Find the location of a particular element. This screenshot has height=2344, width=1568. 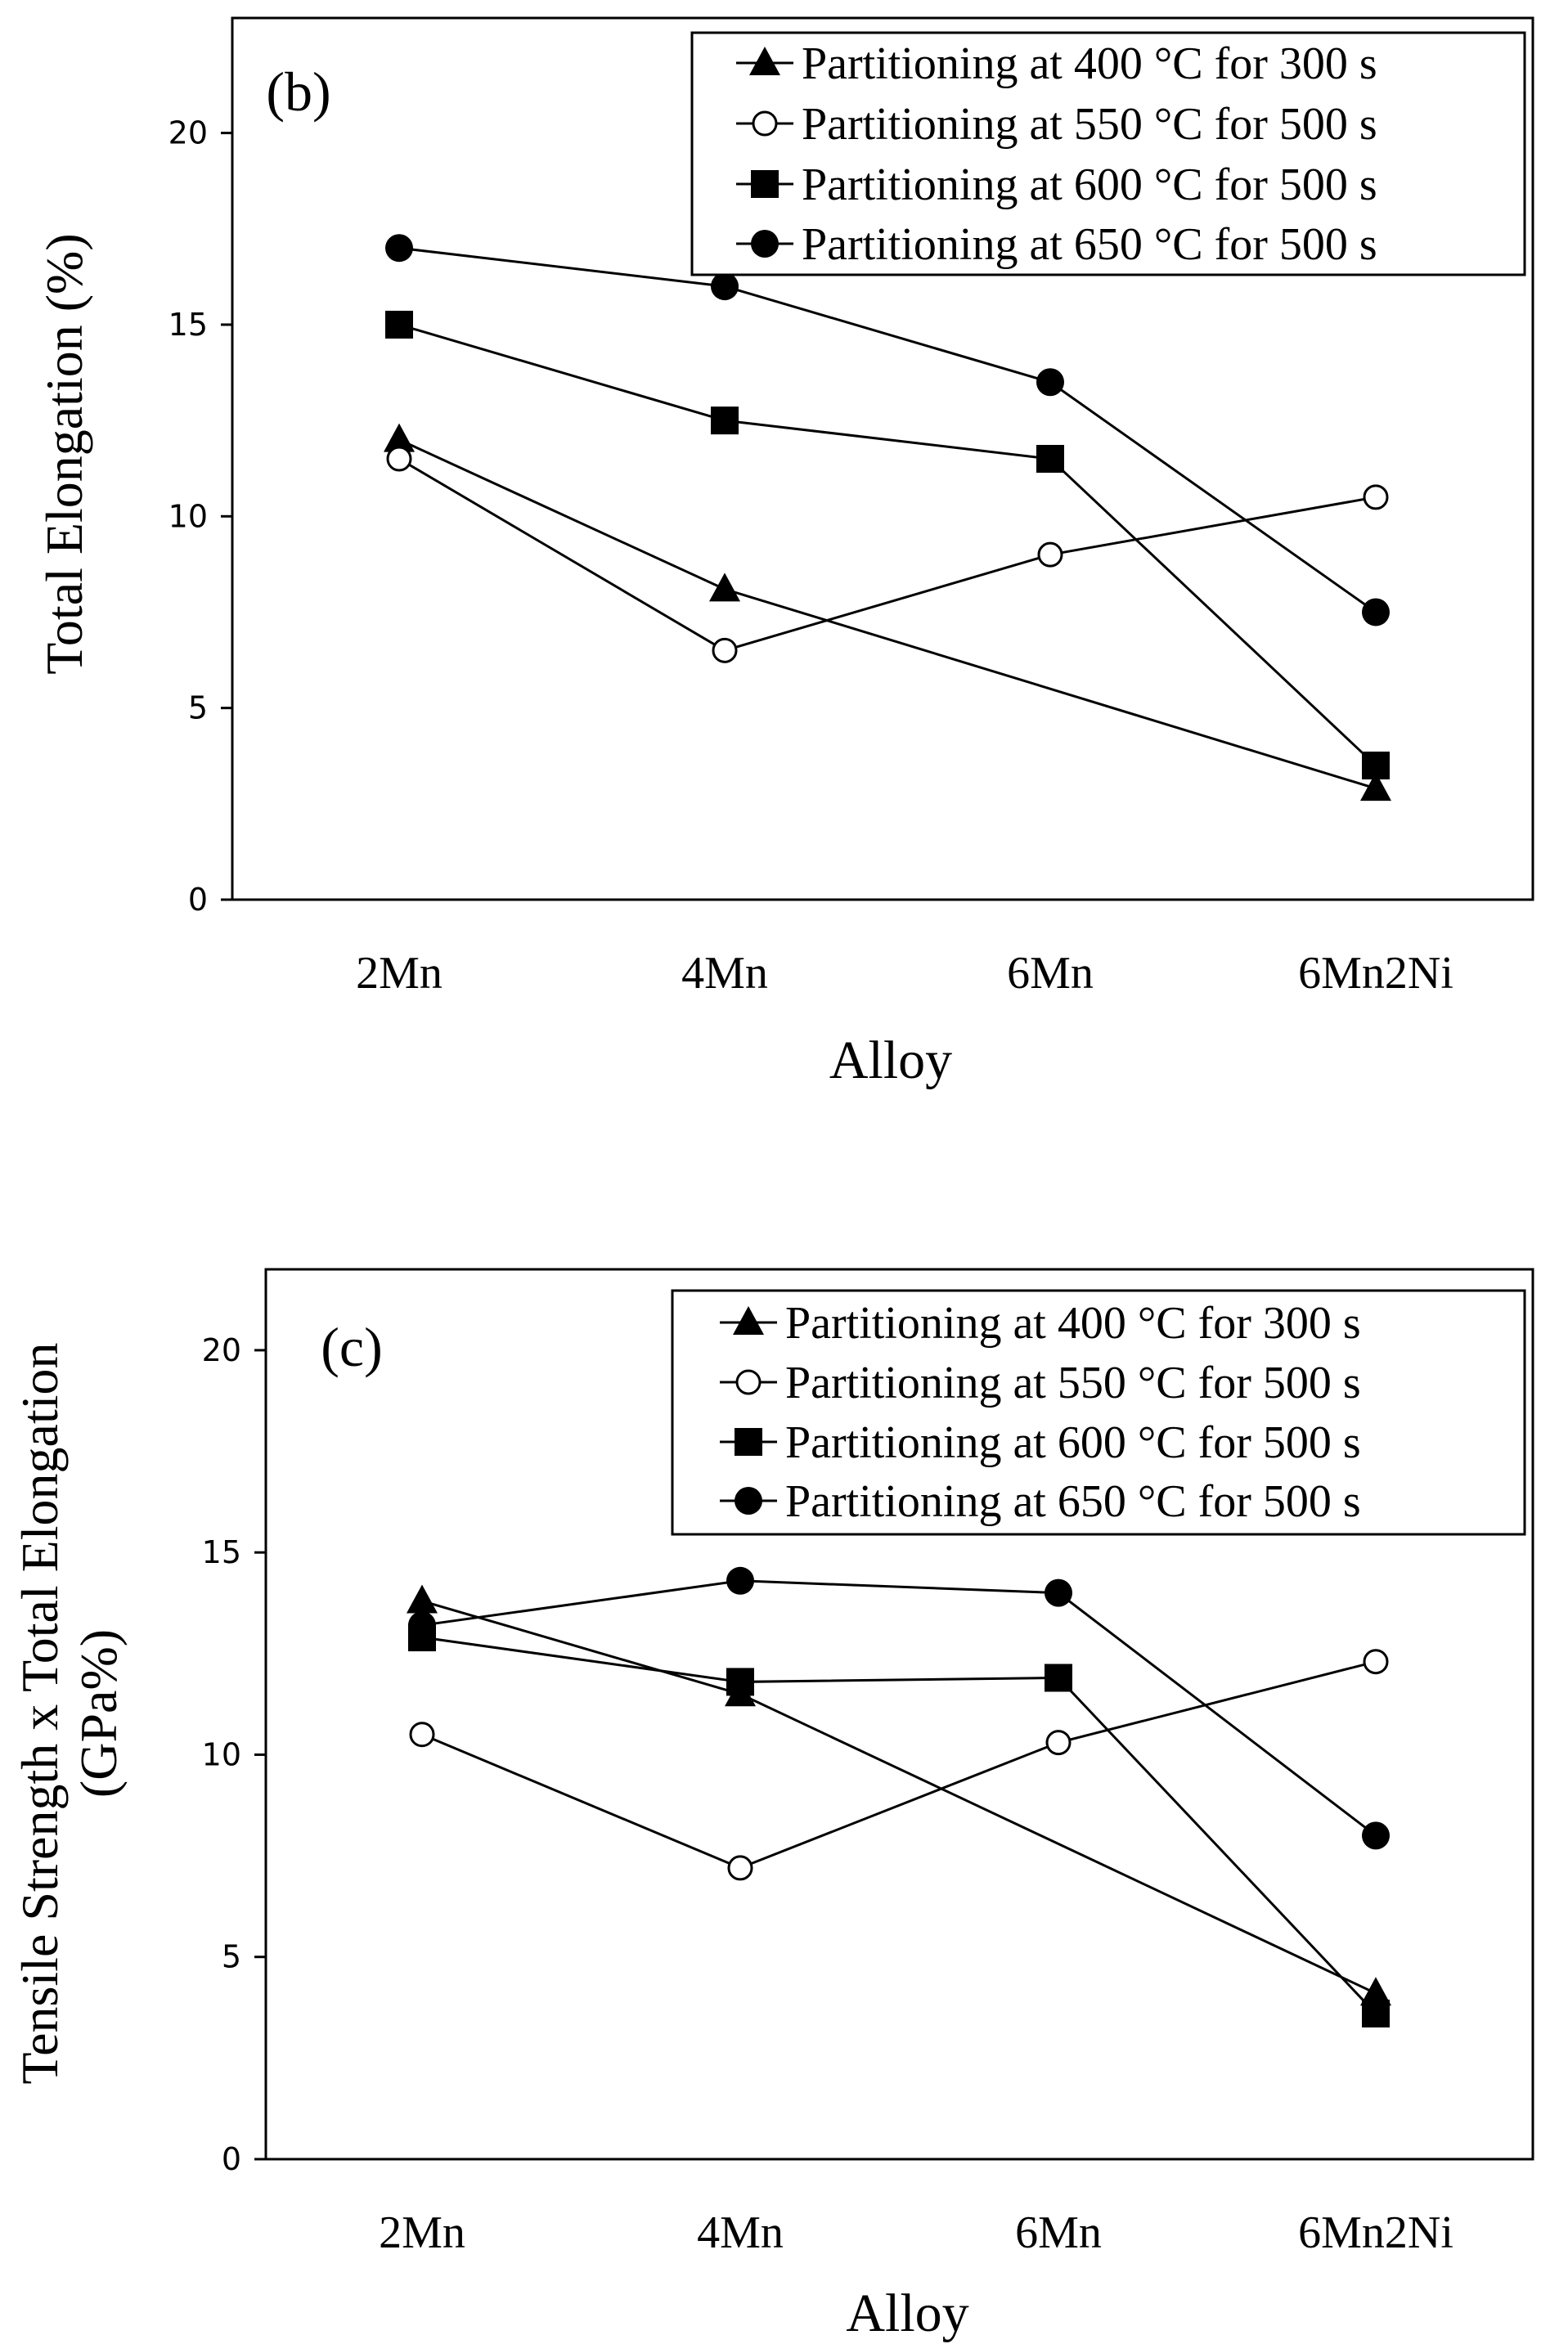

y-axis-label: Tensile Strength x Total Elongation is located at coordinates (40, 1713).